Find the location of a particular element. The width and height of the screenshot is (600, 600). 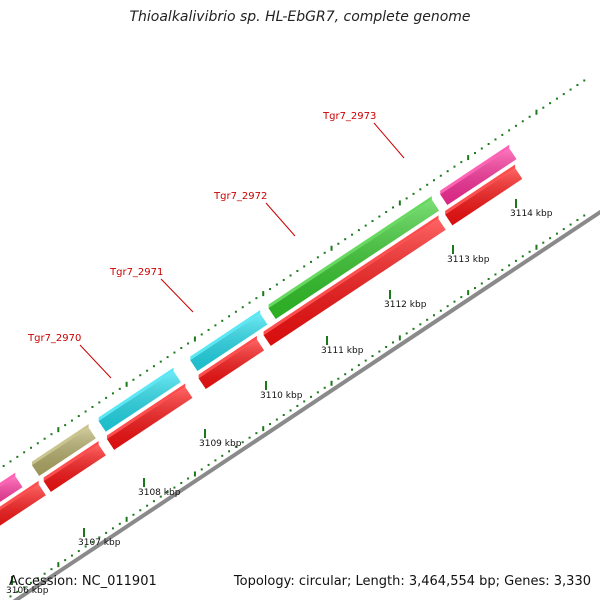

gene-label: Tgr7_2973 is located at coordinates (349, 116).